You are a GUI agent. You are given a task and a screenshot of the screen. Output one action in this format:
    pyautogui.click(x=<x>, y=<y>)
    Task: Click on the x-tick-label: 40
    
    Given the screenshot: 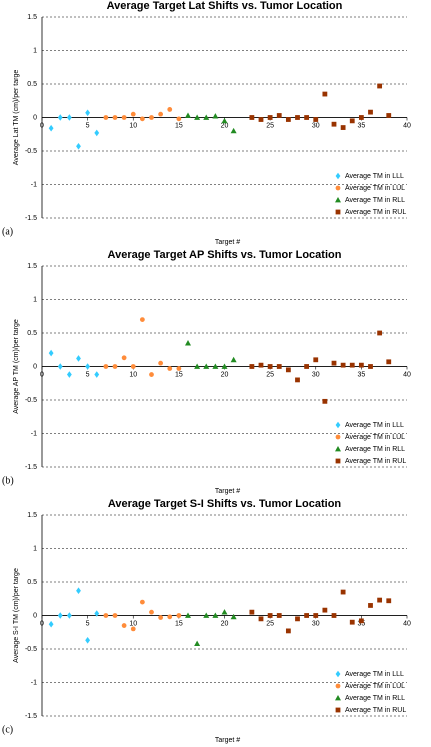 What is the action you would take?
    pyautogui.click(x=407, y=125)
    